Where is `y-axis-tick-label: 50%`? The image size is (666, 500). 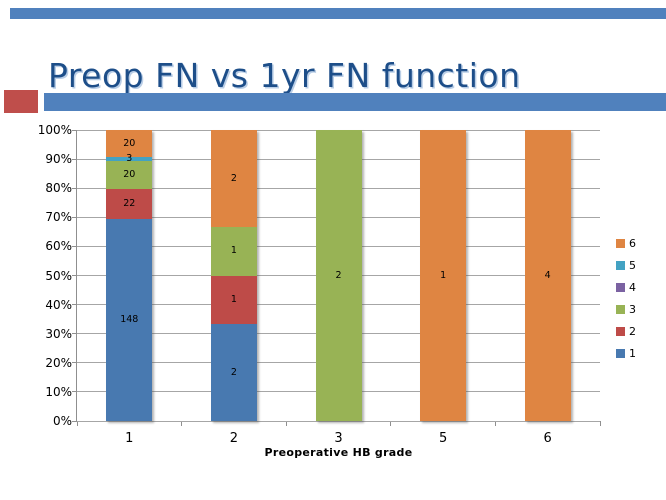 y-axis-tick-label: 50% is located at coordinates (58, 275).